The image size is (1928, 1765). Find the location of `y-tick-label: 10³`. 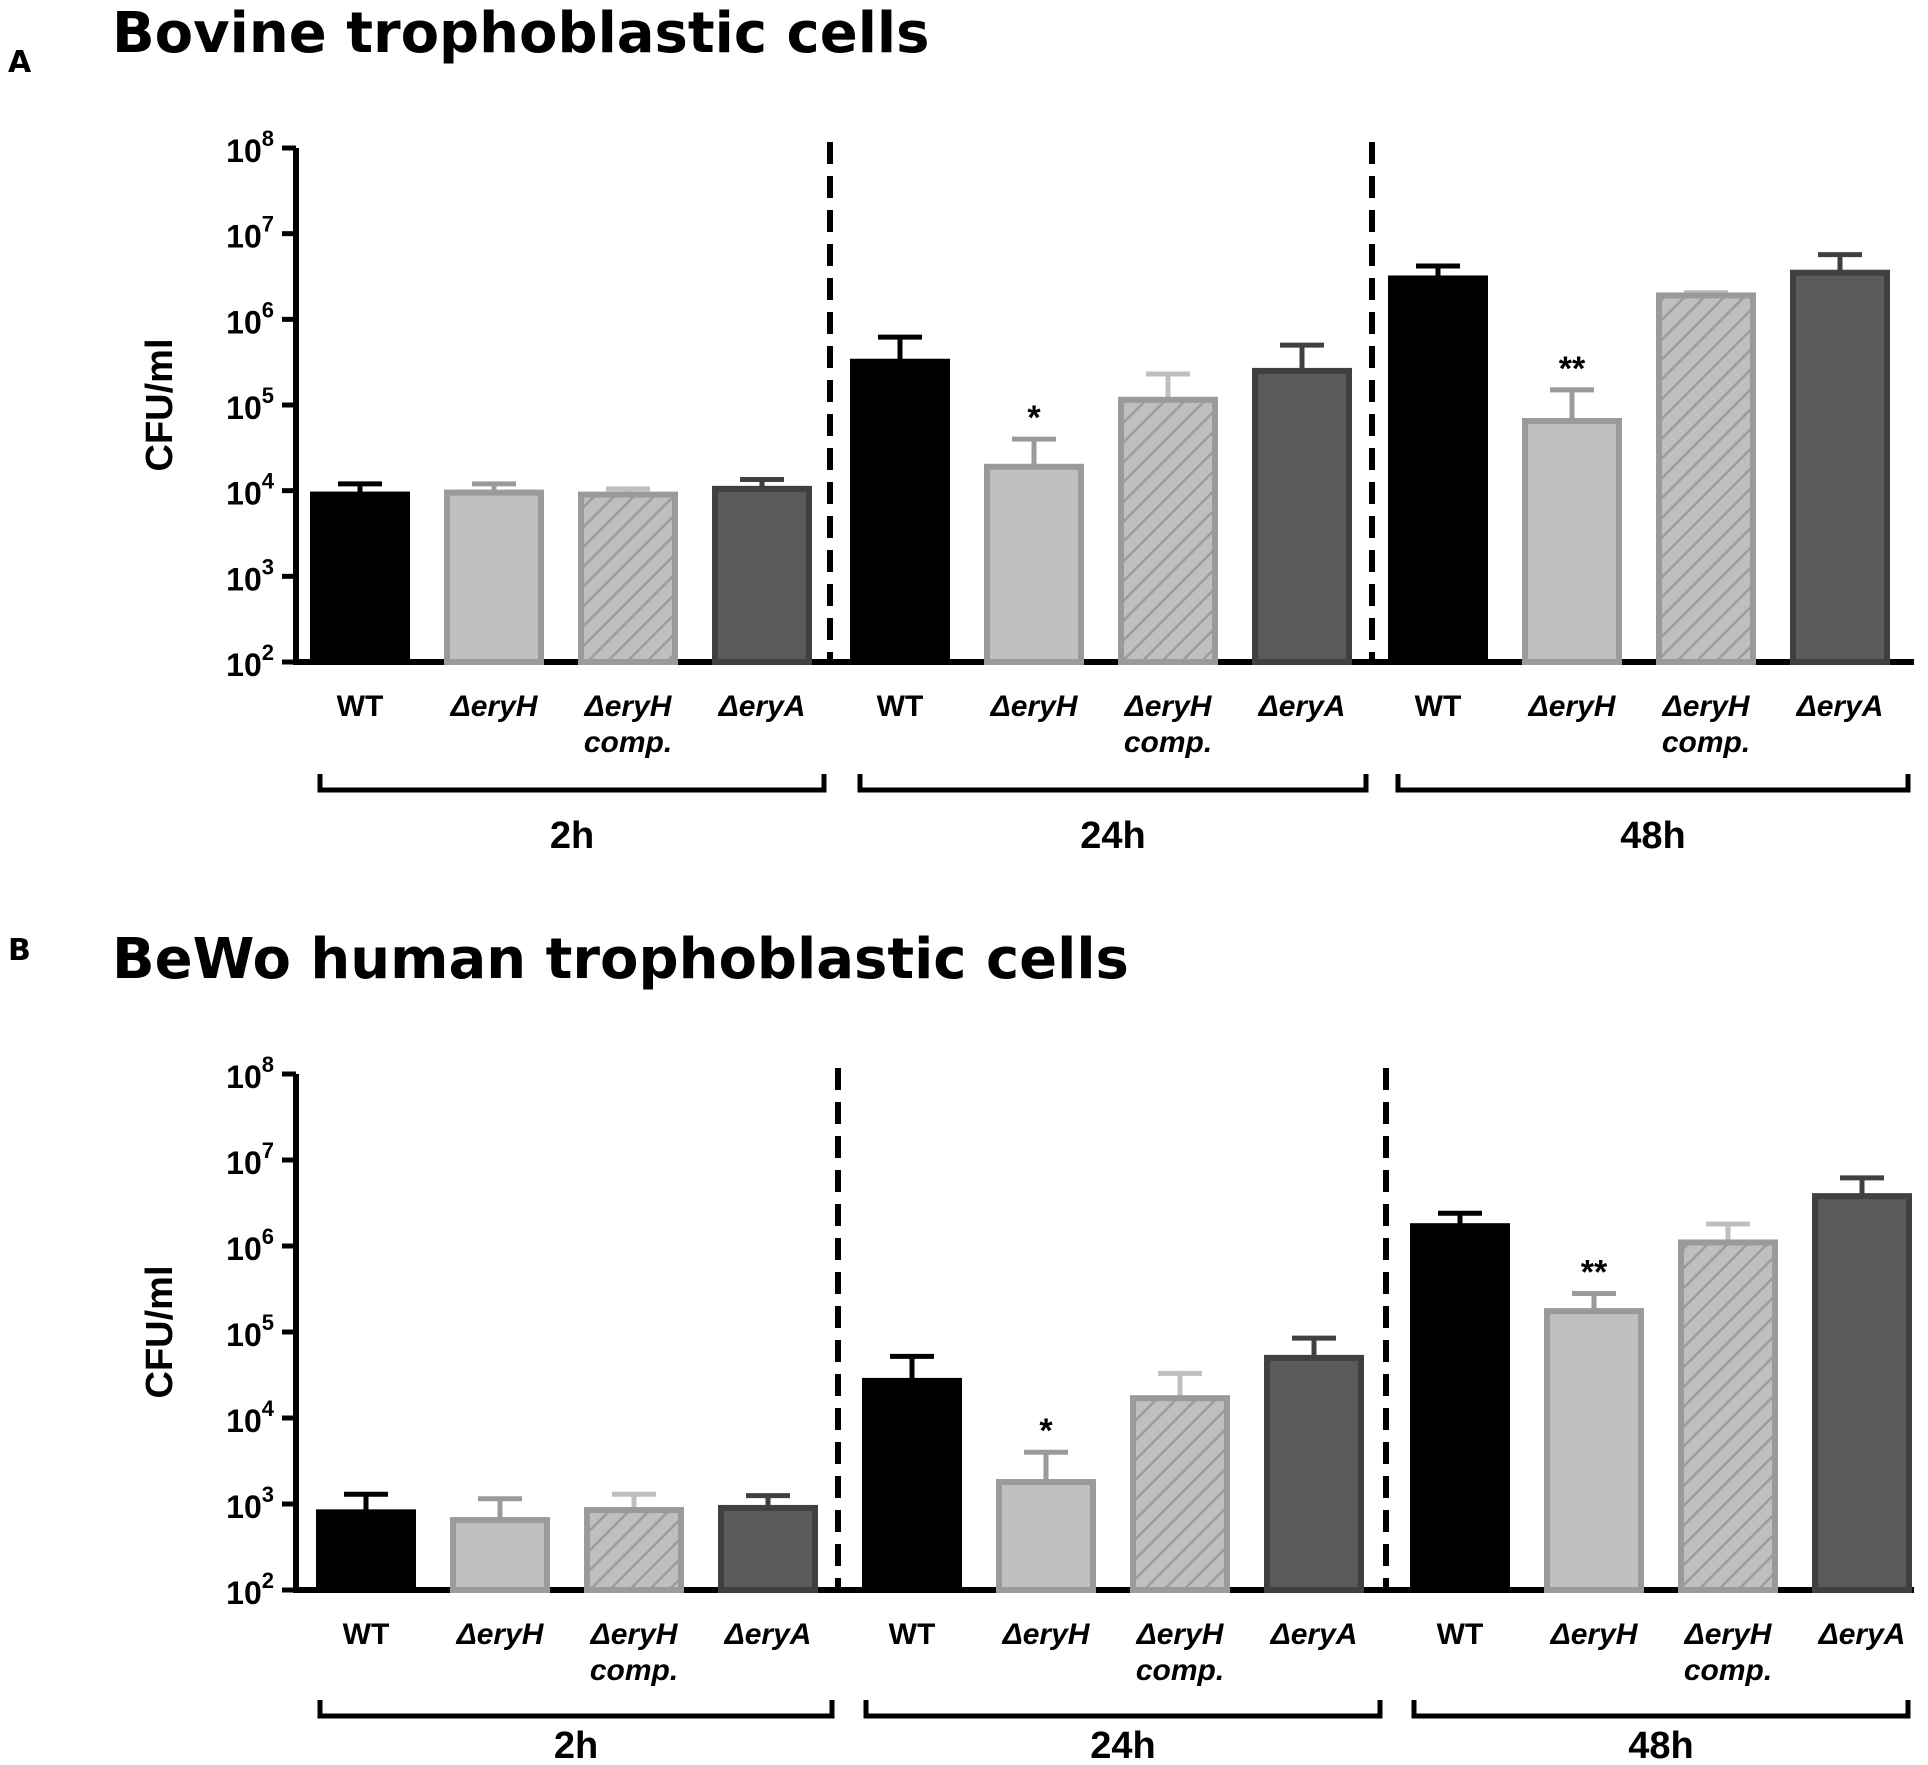

y-tick-label: 10³ is located at coordinates (250, 1503).